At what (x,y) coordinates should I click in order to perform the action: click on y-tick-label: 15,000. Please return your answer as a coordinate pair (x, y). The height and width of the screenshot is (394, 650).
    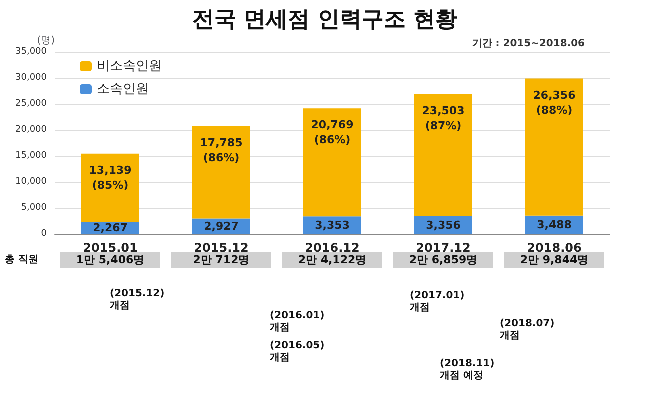
    Looking at the image, I should click on (32, 156).